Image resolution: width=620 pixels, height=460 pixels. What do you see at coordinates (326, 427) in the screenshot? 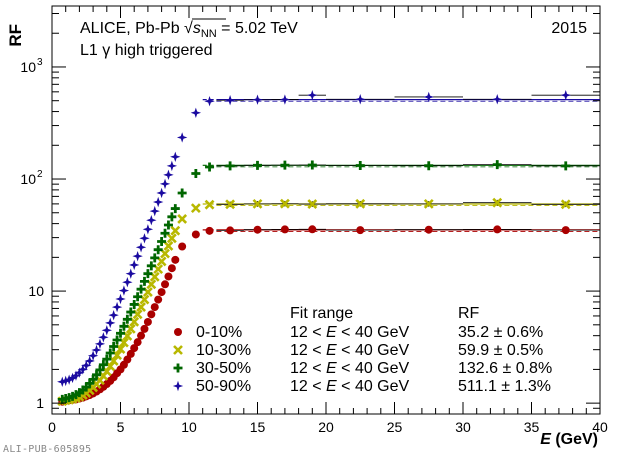
I see `x-tick-label: 20` at bounding box center [326, 427].